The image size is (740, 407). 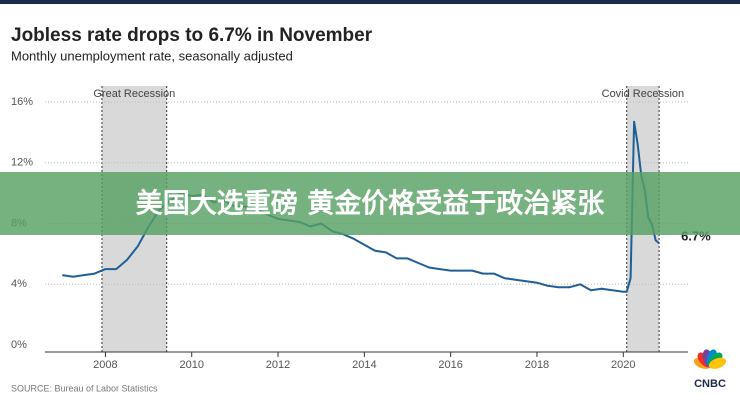 I want to click on top-bar, so click(x=370, y=2).